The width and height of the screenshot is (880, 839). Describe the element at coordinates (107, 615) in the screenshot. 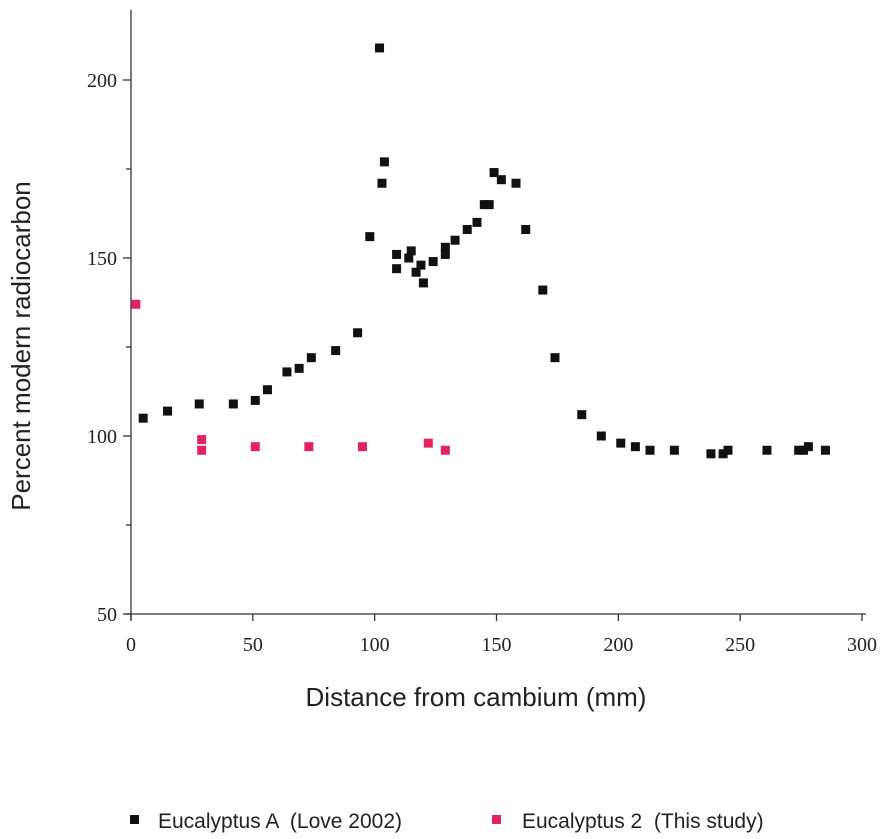

I see `y-tick-label-50: 50` at that location.